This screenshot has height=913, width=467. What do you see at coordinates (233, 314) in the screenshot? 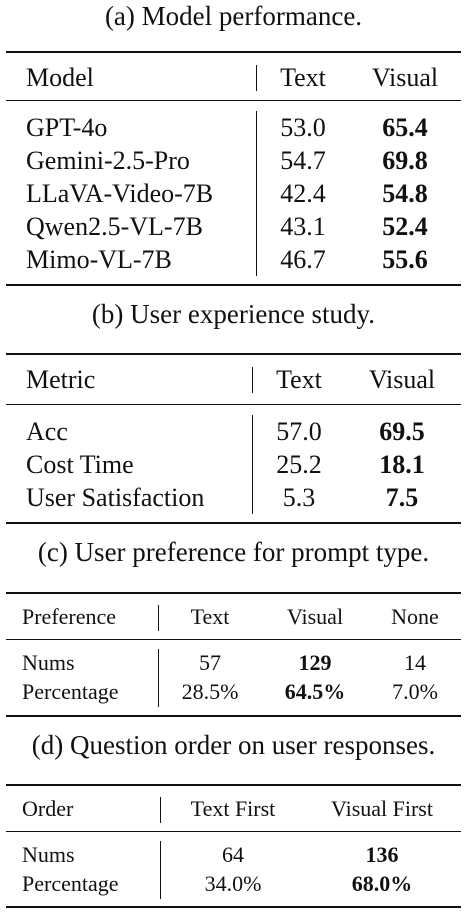
I see `caption-user-experience: (b) User experience study.` at bounding box center [233, 314].